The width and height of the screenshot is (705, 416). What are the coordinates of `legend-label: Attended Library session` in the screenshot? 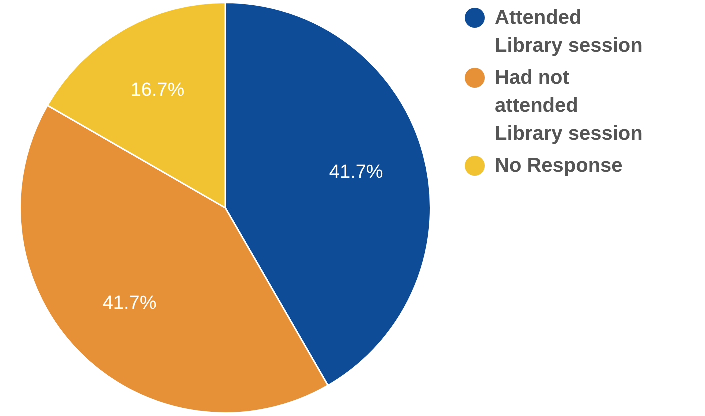 It's located at (569, 32).